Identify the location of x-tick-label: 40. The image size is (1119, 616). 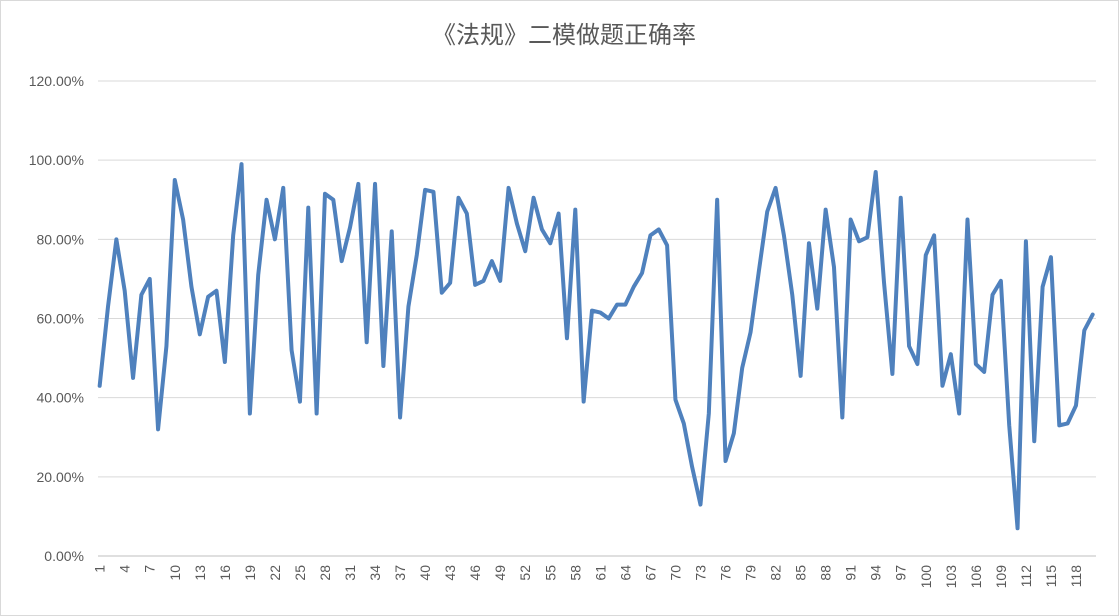
(425, 573).